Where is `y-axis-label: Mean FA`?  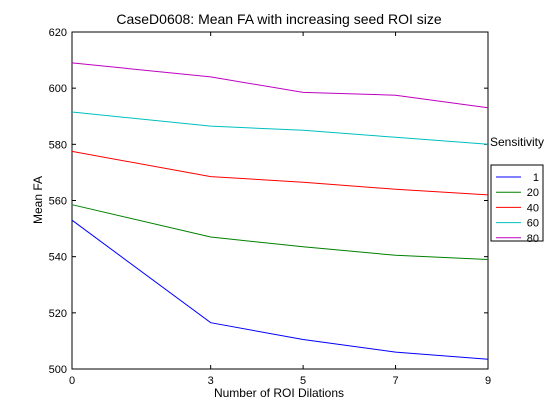
y-axis-label: Mean FA is located at coordinates (38, 200).